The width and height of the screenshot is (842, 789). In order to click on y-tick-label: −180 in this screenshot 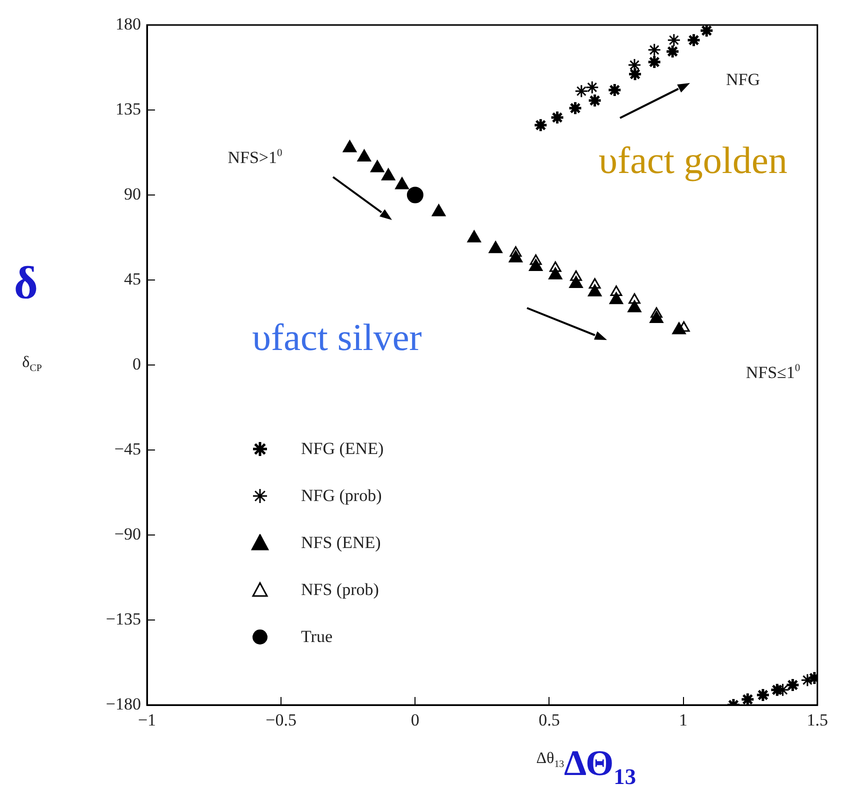, I will do `click(123, 704)`.